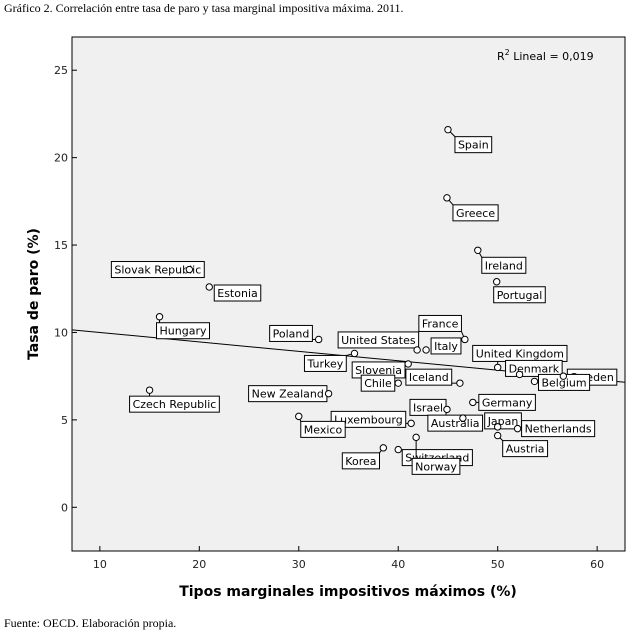 The image size is (638, 633). Describe the element at coordinates (498, 564) in the screenshot. I see `x-tick-label: 50` at that location.